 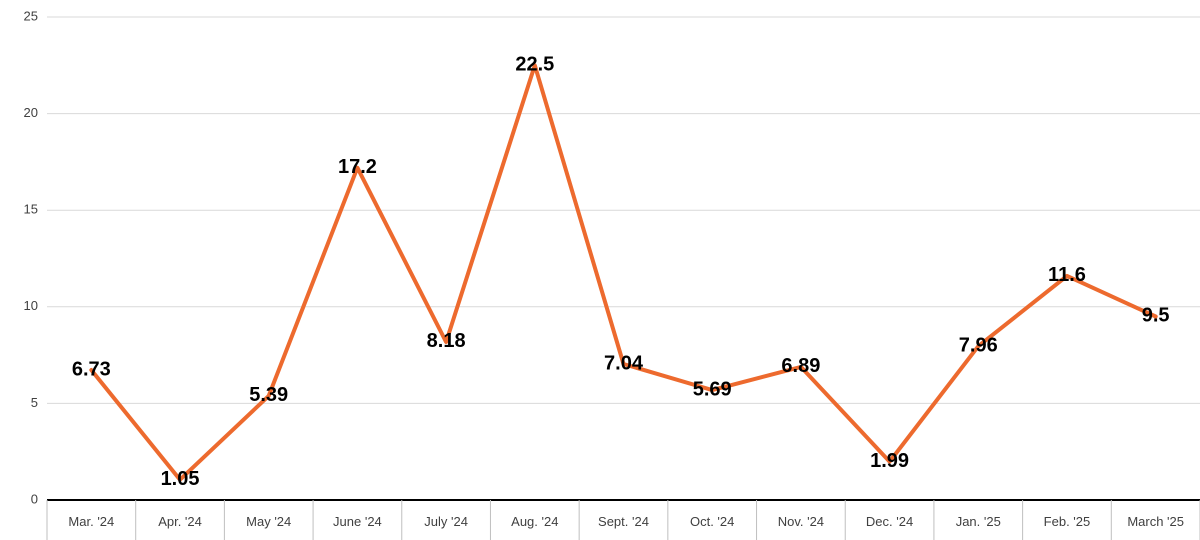 I want to click on y-tick-label: 20, so click(x=31, y=112).